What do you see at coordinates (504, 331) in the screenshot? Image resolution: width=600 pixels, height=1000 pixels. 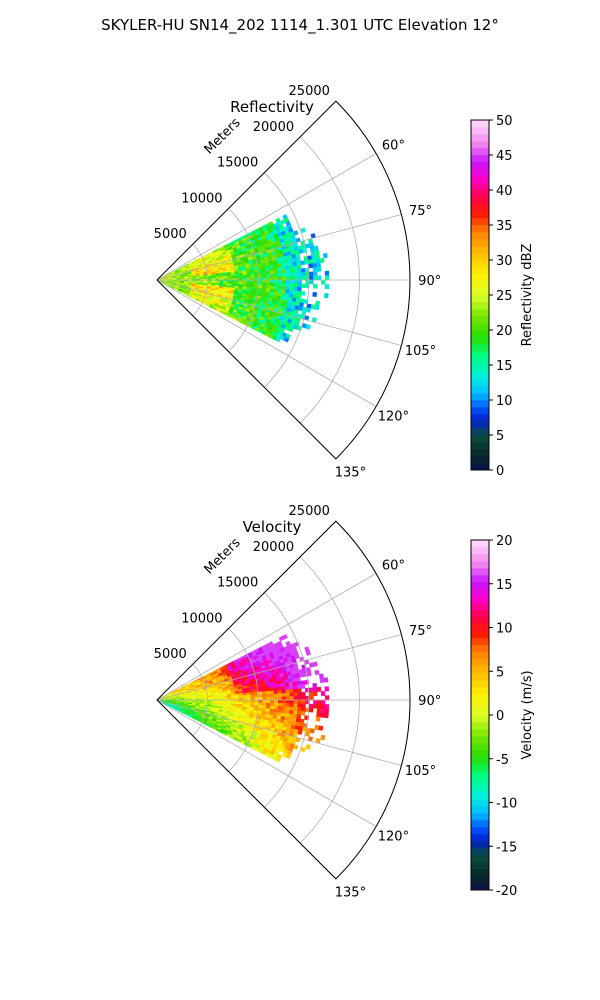 I see `colorbar-tick-label: 20` at bounding box center [504, 331].